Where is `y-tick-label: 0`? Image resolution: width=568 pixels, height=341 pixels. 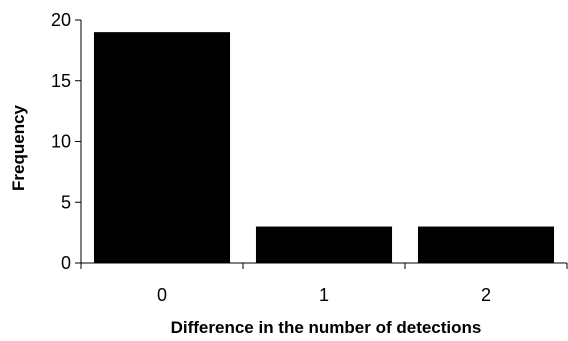
y-tick-label: 0 is located at coordinates (66, 263).